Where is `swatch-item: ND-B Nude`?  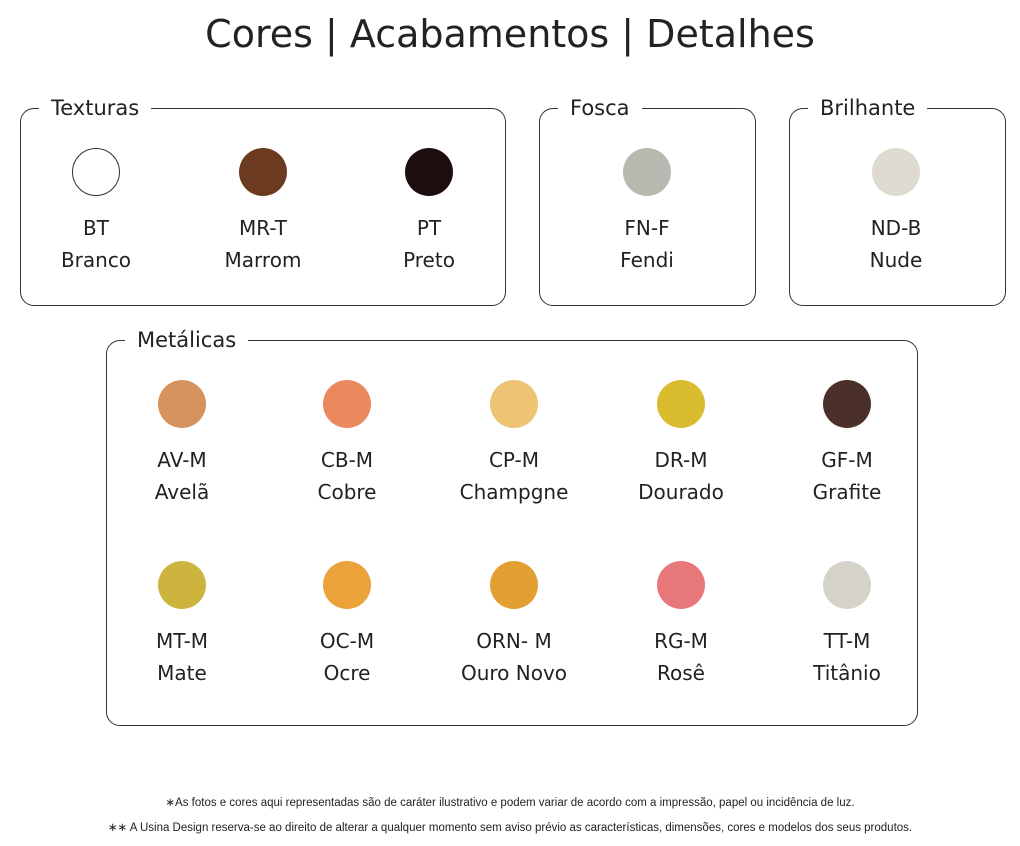 swatch-item: ND-B Nude is located at coordinates (896, 212).